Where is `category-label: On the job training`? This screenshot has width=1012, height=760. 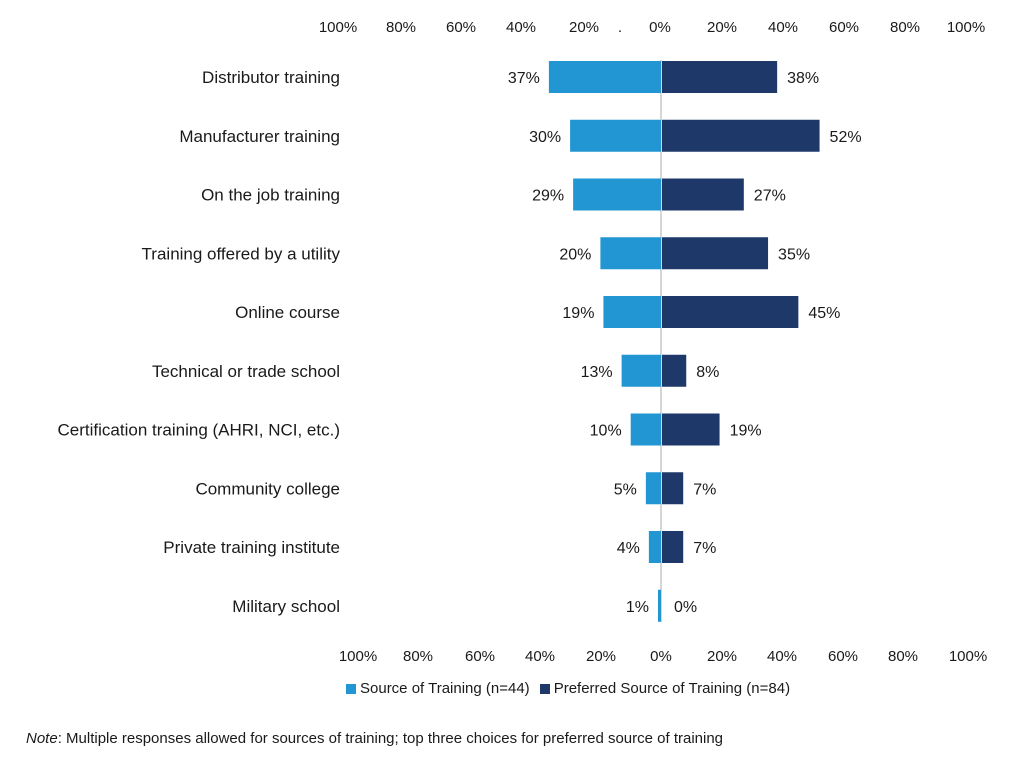 category-label: On the job training is located at coordinates (270, 195).